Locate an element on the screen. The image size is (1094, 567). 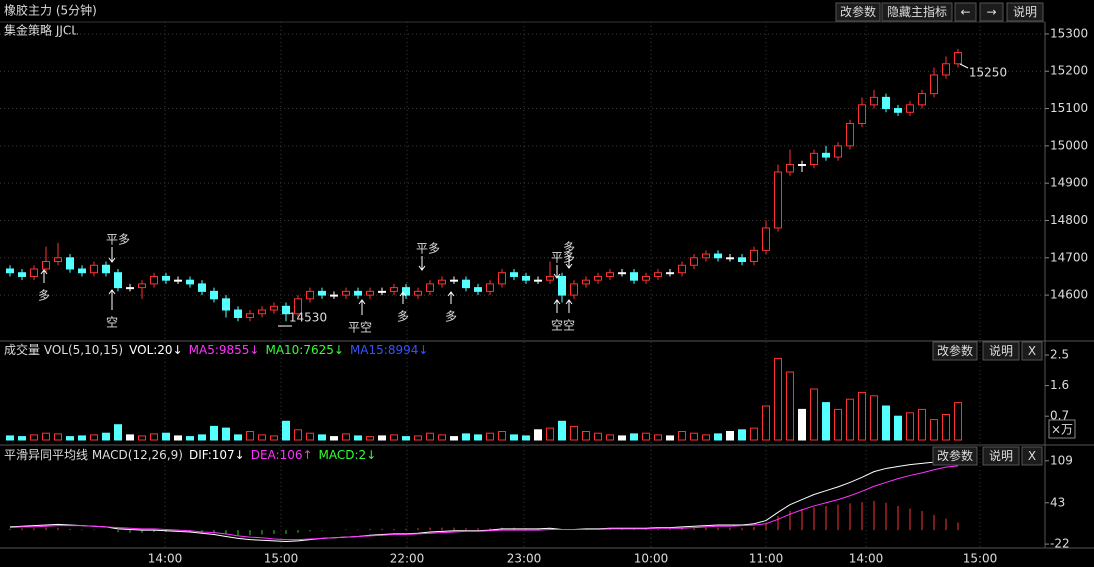
x-tick-label: 23:00 is located at coordinates (524, 559).